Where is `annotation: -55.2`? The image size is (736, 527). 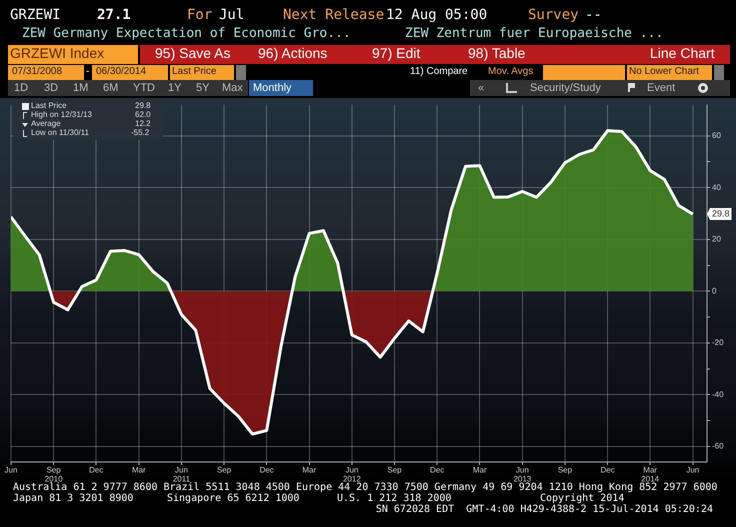
annotation: -55.2 is located at coordinates (140, 133).